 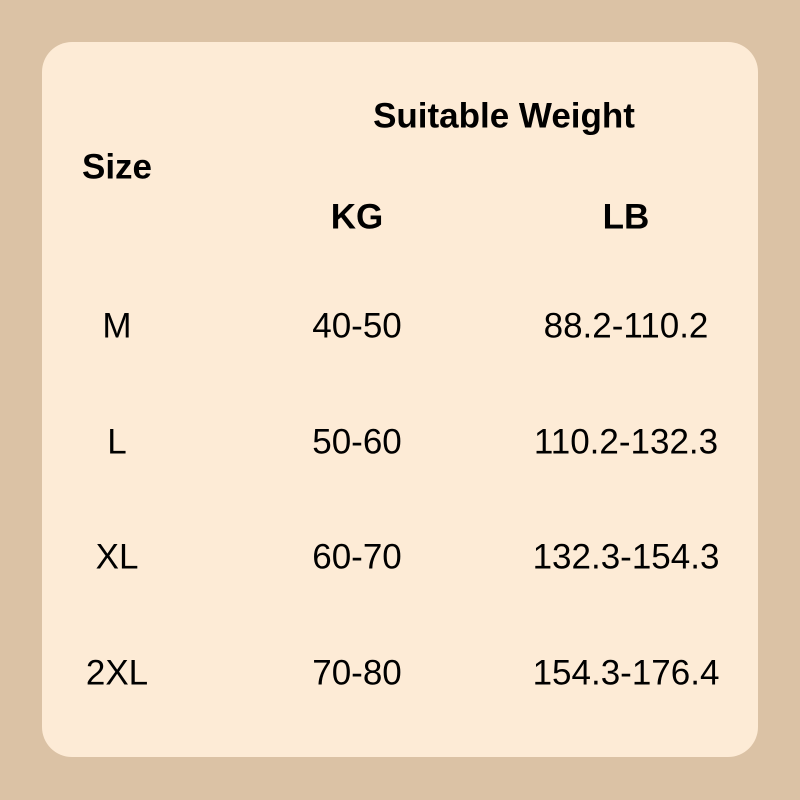 I want to click on kg-cell: 40-50, so click(x=357, y=326).